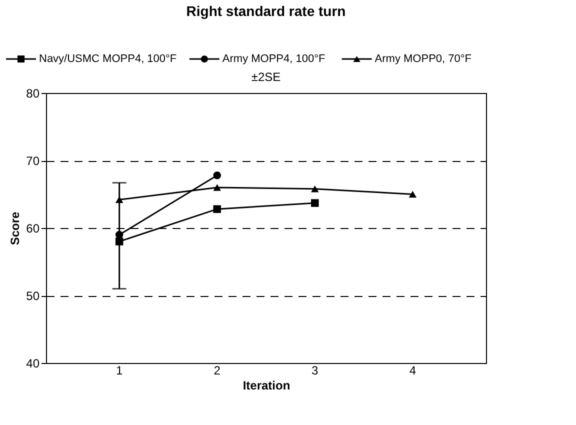 The width and height of the screenshot is (576, 425). I want to click on x-tick-label: 3, so click(315, 371).